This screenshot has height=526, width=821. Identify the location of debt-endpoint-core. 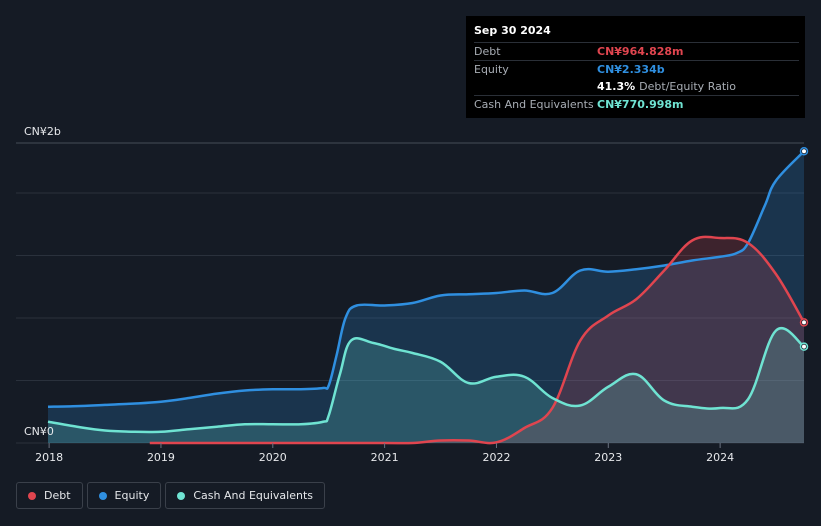
(804, 322).